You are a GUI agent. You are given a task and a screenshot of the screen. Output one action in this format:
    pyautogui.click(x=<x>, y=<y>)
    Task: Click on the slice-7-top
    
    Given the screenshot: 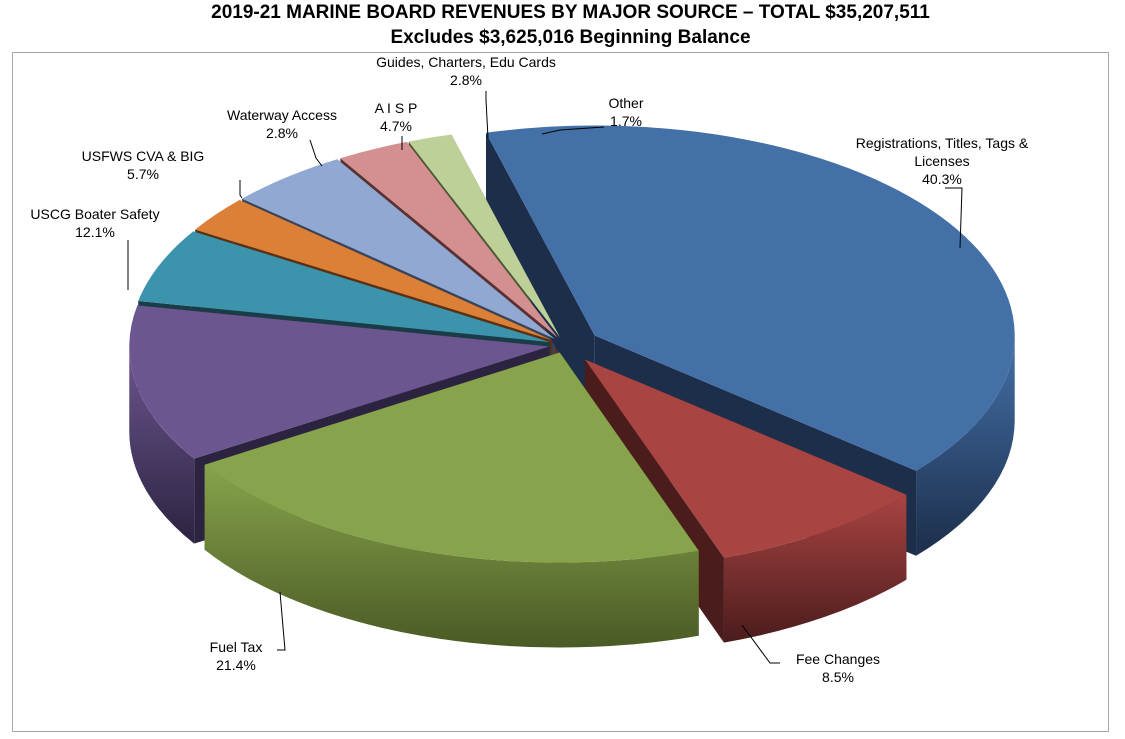 What is the action you would take?
    pyautogui.click(x=449, y=239)
    